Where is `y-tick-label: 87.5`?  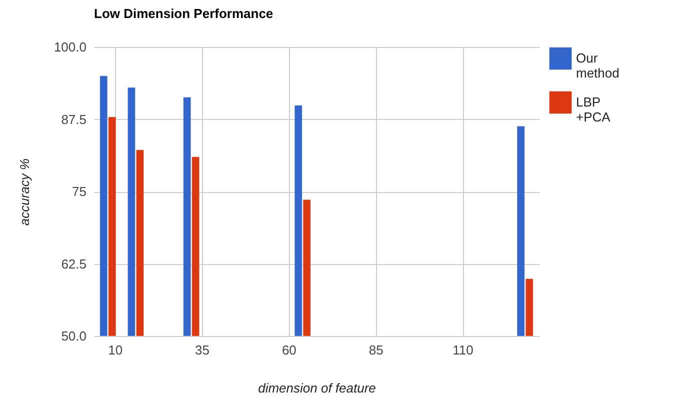 y-tick-label: 87.5 is located at coordinates (73, 119).